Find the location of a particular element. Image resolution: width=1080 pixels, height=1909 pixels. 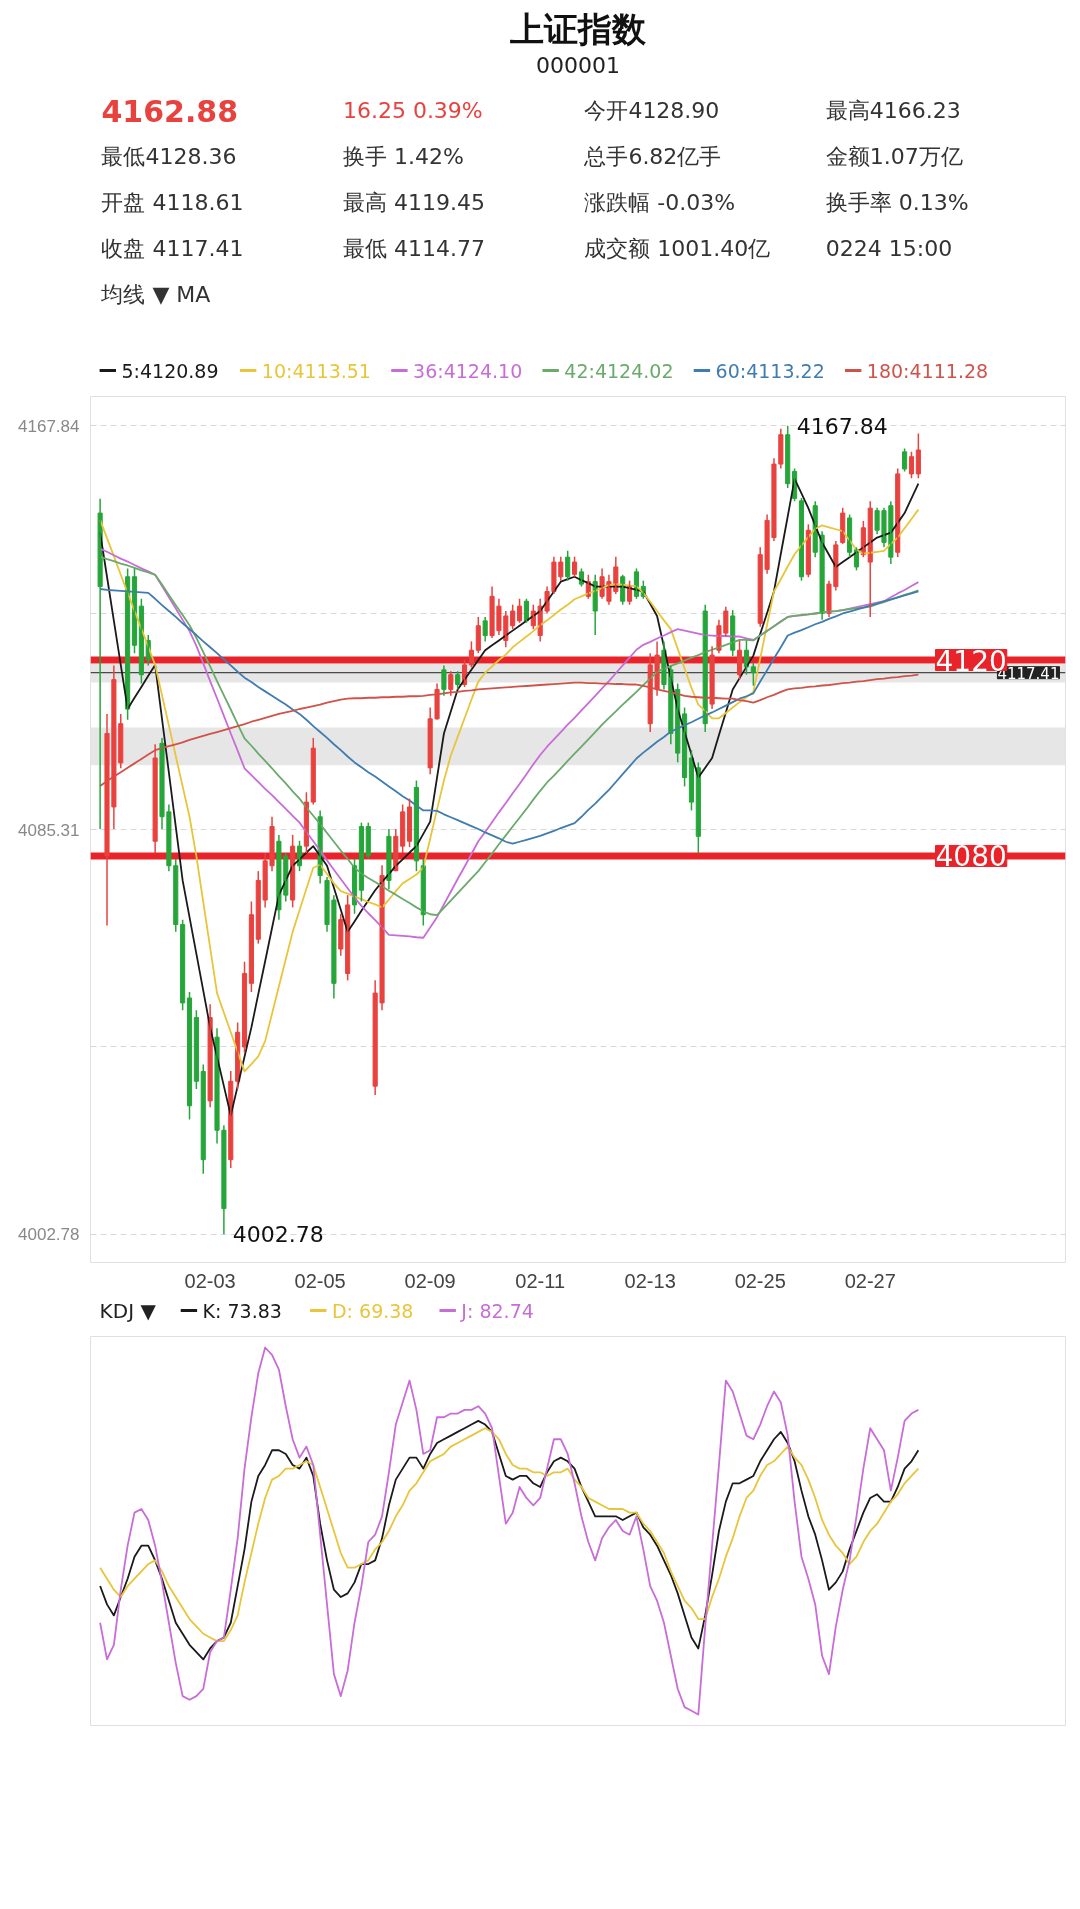

x-tick-label: 02-09 is located at coordinates (430, 1280).